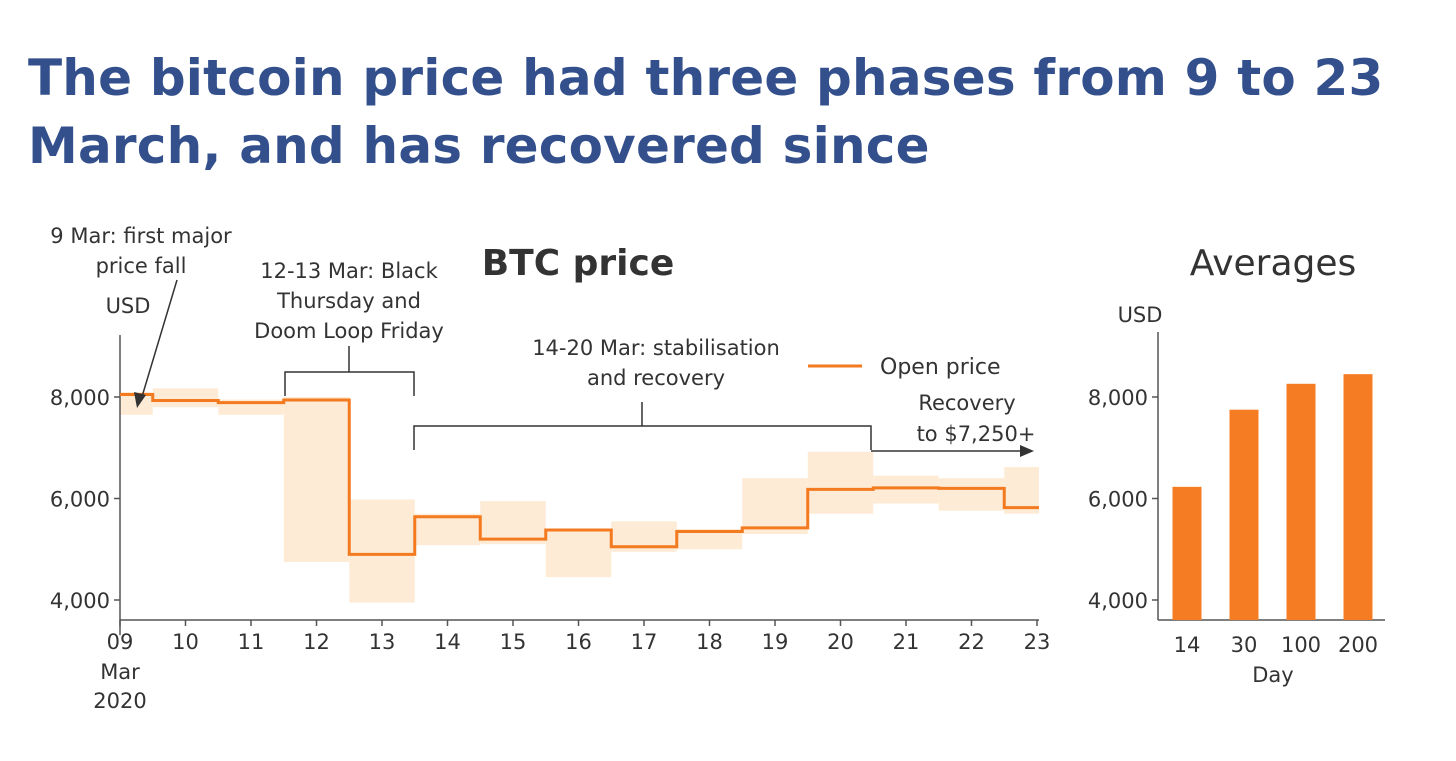 The height and width of the screenshot is (761, 1456). Describe the element at coordinates (642, 393) in the screenshot. I see `annotation-14-20-mar: 14-20 Mar: stabilisation and recovery` at that location.